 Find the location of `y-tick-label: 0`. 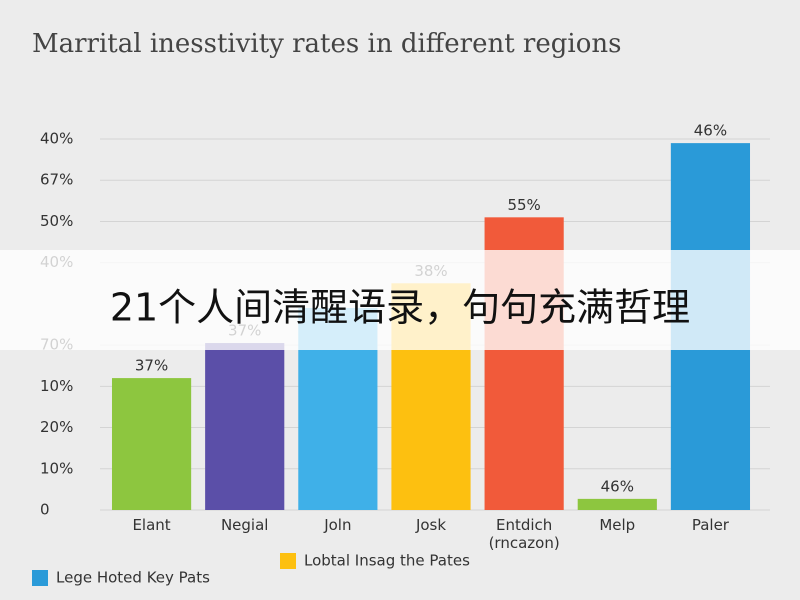

y-tick-label: 0 is located at coordinates (45, 510).